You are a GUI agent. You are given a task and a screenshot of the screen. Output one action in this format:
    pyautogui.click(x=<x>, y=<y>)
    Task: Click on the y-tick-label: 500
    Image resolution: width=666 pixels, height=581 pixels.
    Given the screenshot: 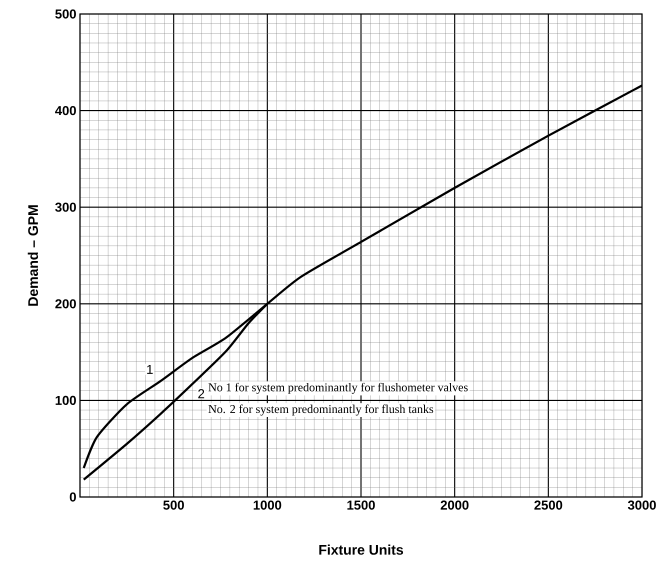 What is the action you would take?
    pyautogui.click(x=65, y=14)
    